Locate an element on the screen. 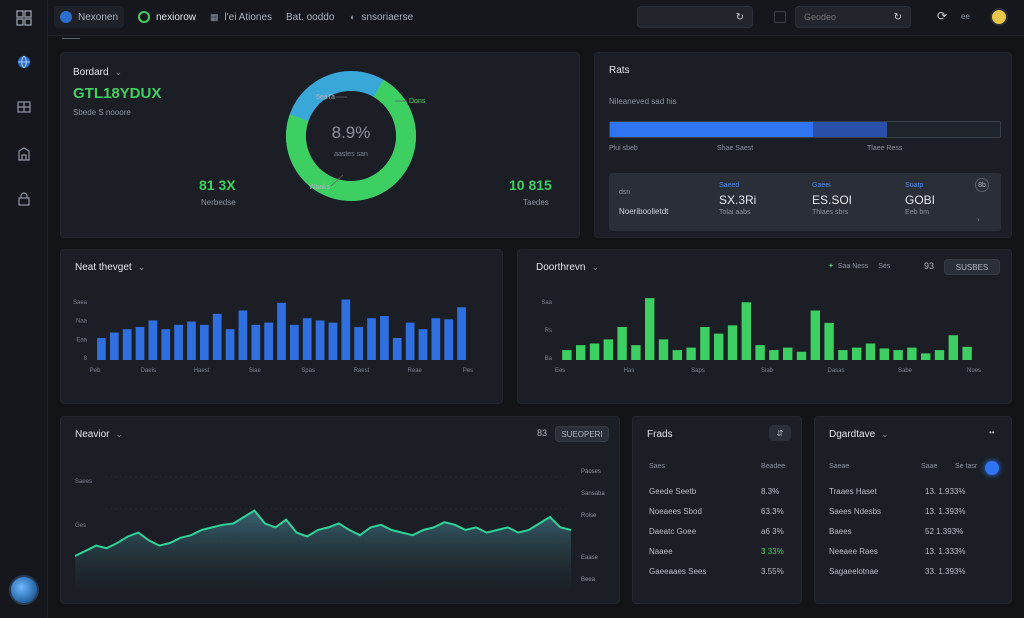 The height and width of the screenshot is (618, 1024). tab-nexiorow: nexiorow is located at coordinates (167, 17).